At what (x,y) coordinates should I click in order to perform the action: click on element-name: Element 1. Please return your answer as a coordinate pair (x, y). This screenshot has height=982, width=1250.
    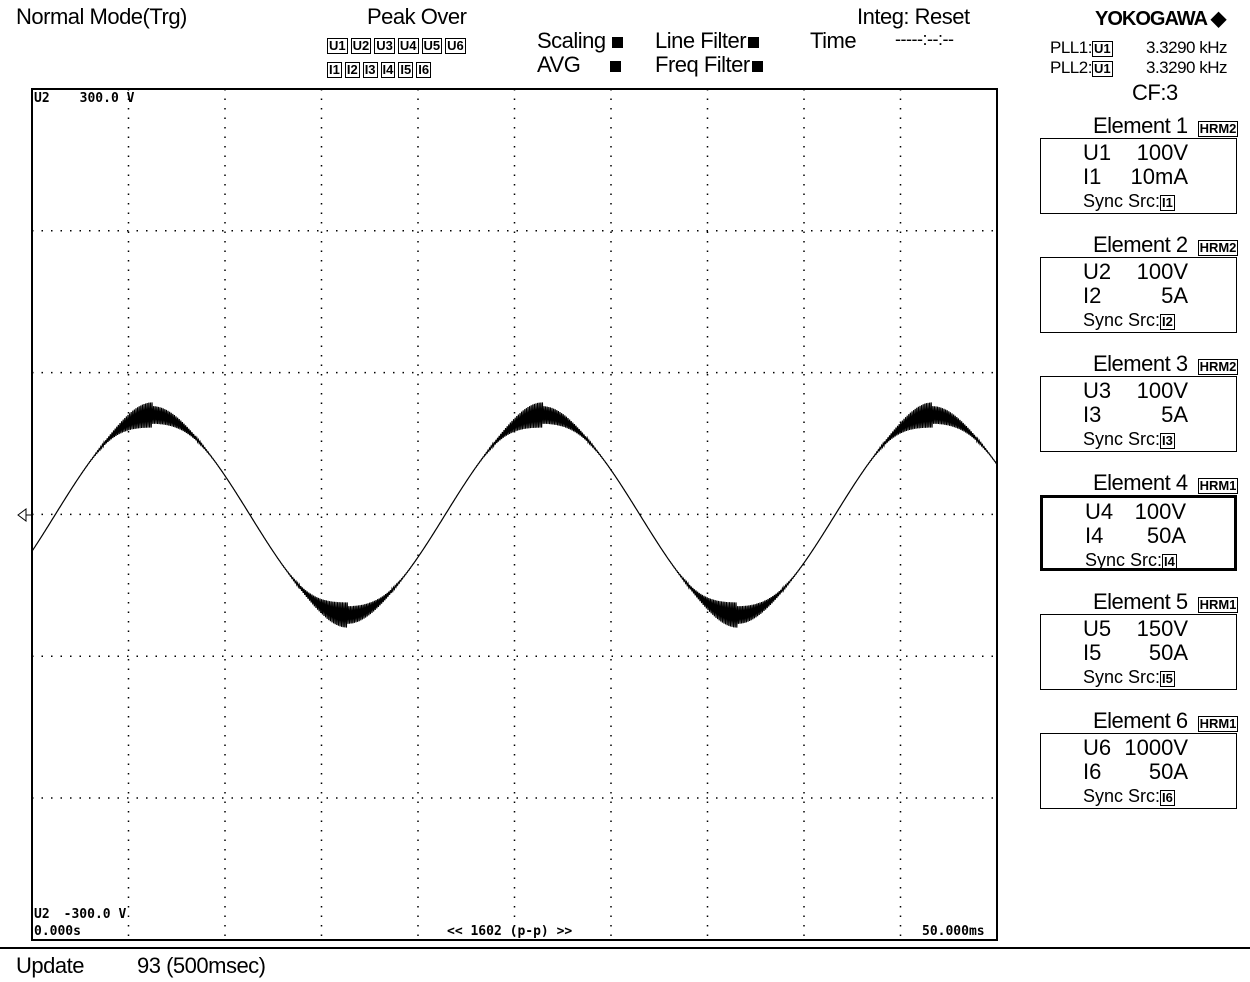
    Looking at the image, I should click on (1140, 125).